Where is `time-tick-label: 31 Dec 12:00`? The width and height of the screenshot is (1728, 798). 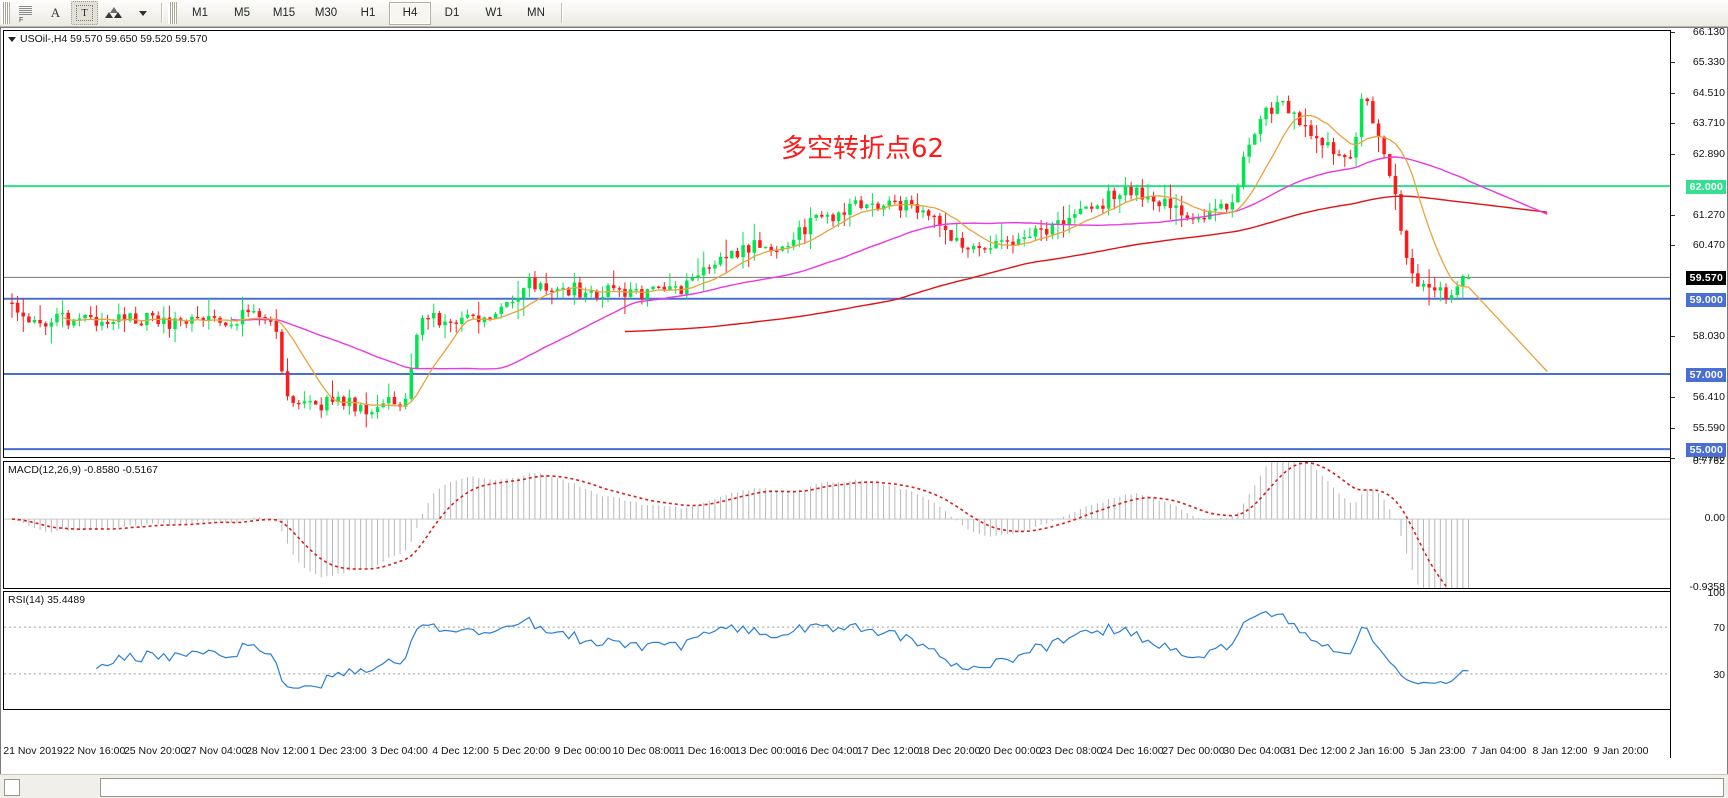
time-tick-label: 31 Dec 12:00 is located at coordinates (1315, 751).